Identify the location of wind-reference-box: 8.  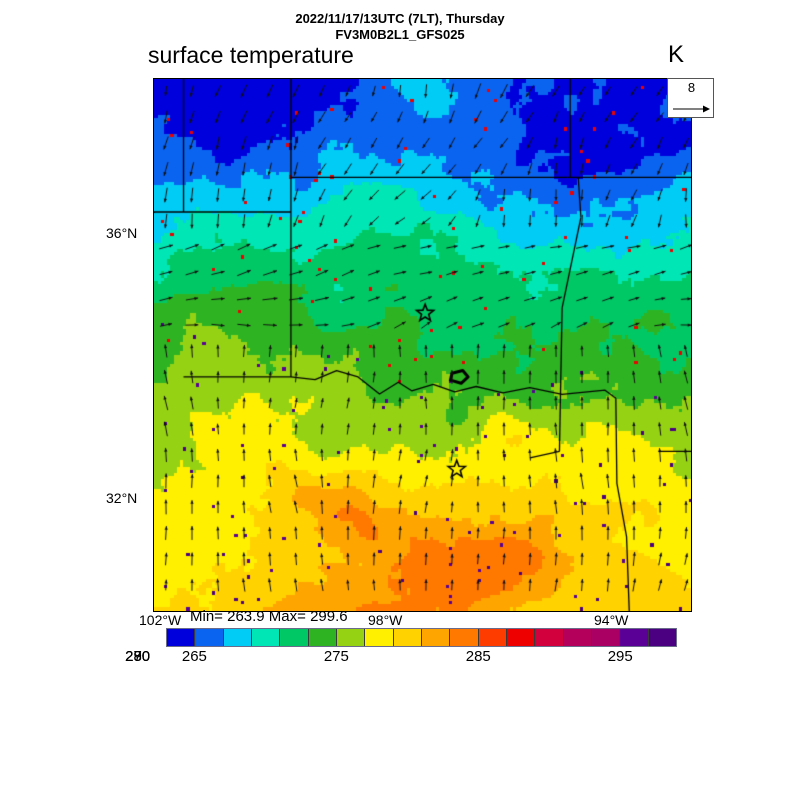
(690, 98).